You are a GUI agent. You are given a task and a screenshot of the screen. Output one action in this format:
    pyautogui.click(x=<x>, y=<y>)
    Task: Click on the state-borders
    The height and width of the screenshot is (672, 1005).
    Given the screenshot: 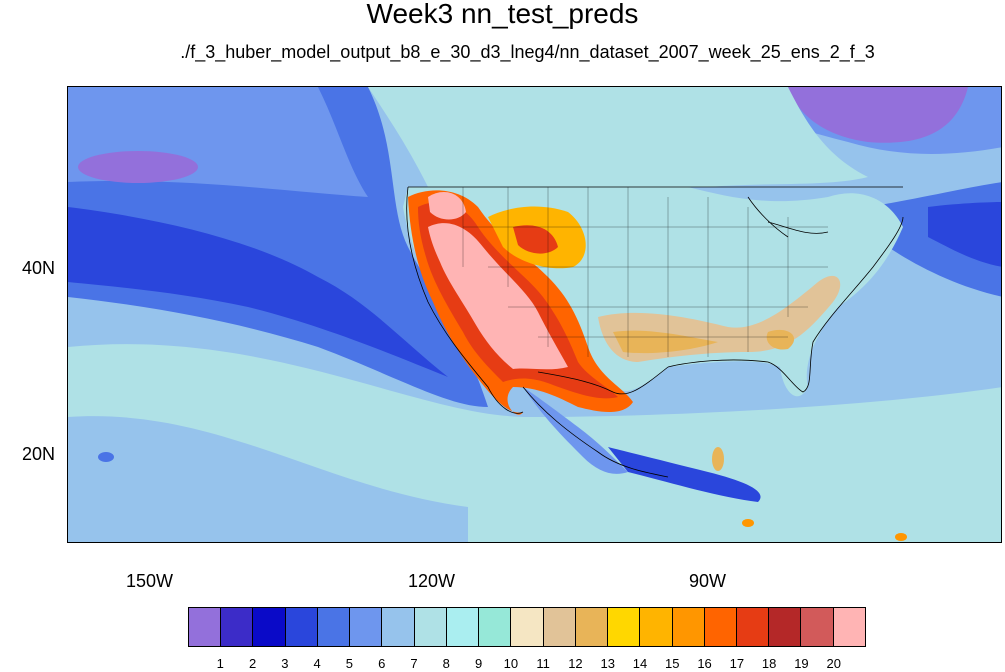 What is the action you would take?
    pyautogui.click(x=645, y=272)
    